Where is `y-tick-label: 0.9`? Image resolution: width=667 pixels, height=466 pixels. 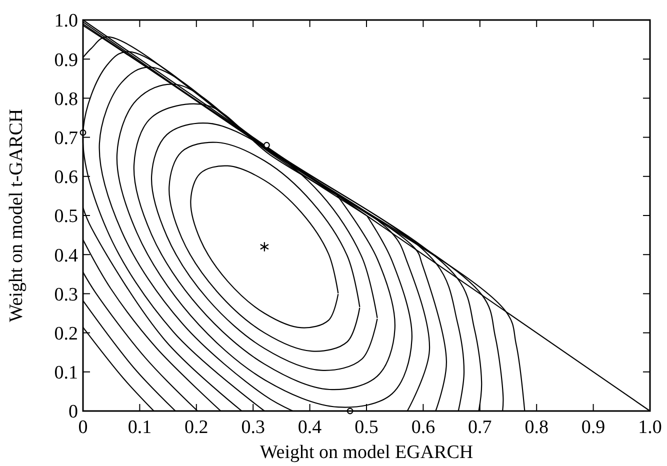 y-tick-label: 0.9 is located at coordinates (66, 60).